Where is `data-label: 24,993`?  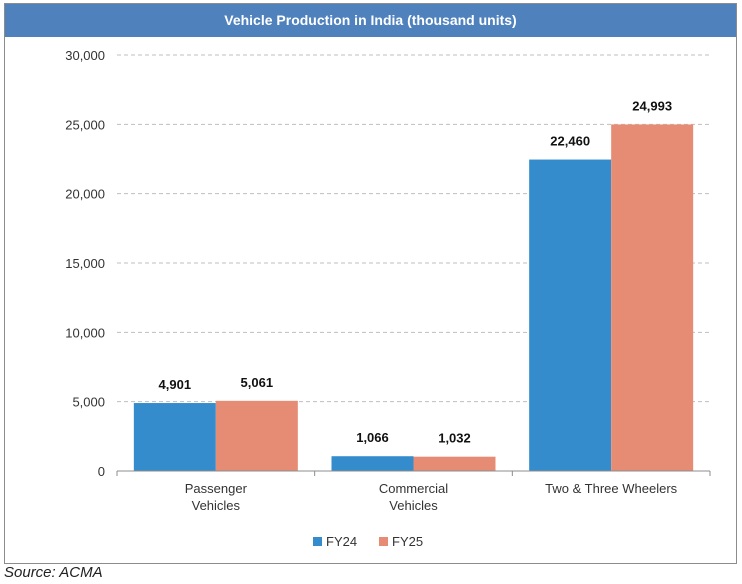
data-label: 24,993 is located at coordinates (652, 105).